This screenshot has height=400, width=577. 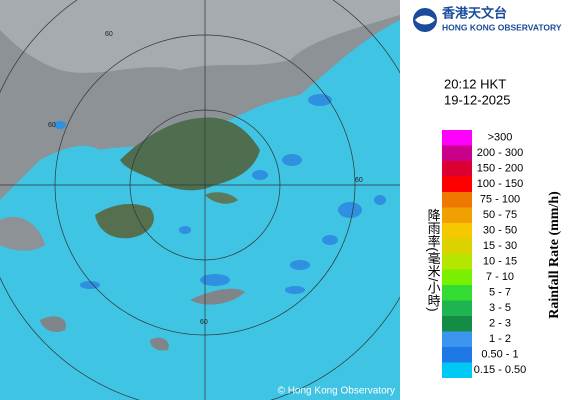 I want to click on org-name-zh: 香港天文台, so click(x=474, y=12).